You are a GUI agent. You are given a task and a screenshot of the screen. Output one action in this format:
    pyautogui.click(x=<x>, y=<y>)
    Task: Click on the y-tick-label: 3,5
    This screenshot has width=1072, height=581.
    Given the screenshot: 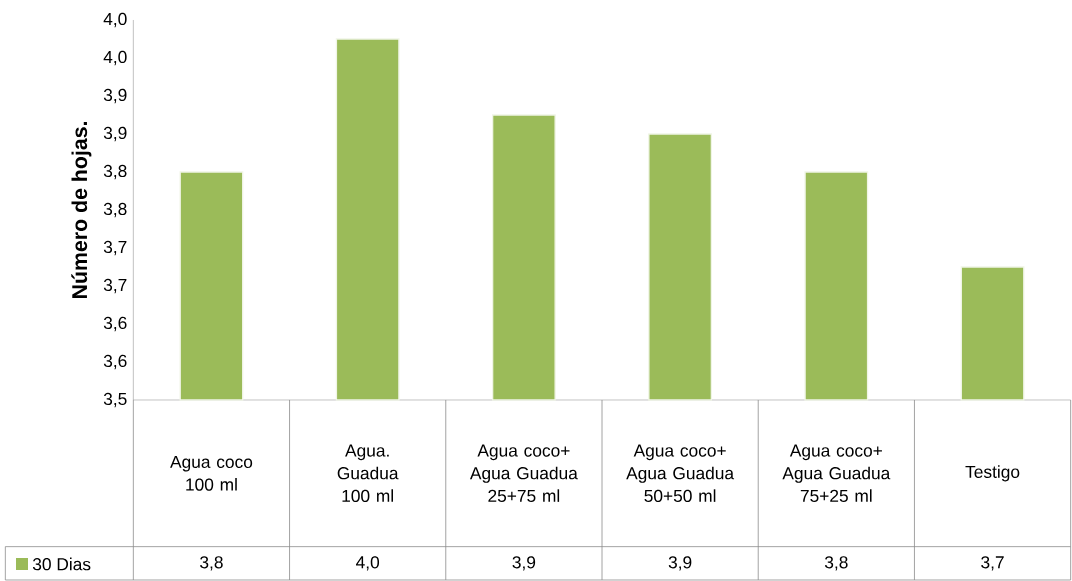 What is the action you would take?
    pyautogui.click(x=115, y=400)
    